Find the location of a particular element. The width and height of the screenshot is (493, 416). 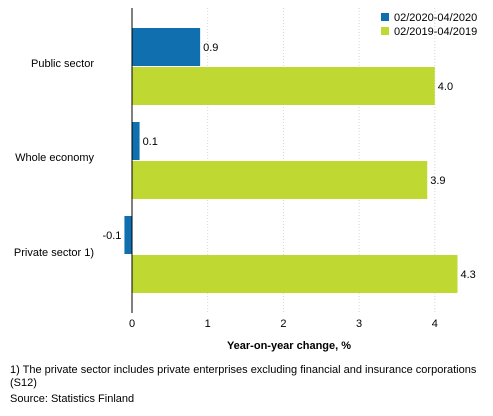

data-label: 3.9 is located at coordinates (437, 181).